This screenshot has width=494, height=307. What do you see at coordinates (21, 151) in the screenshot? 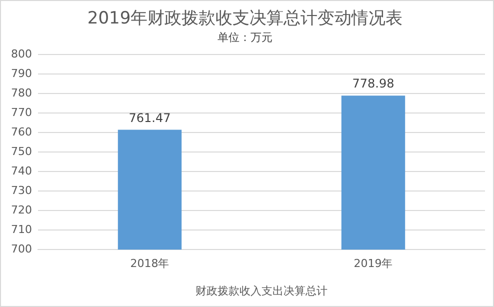
I see `y-tick-label: 750` at bounding box center [21, 151].